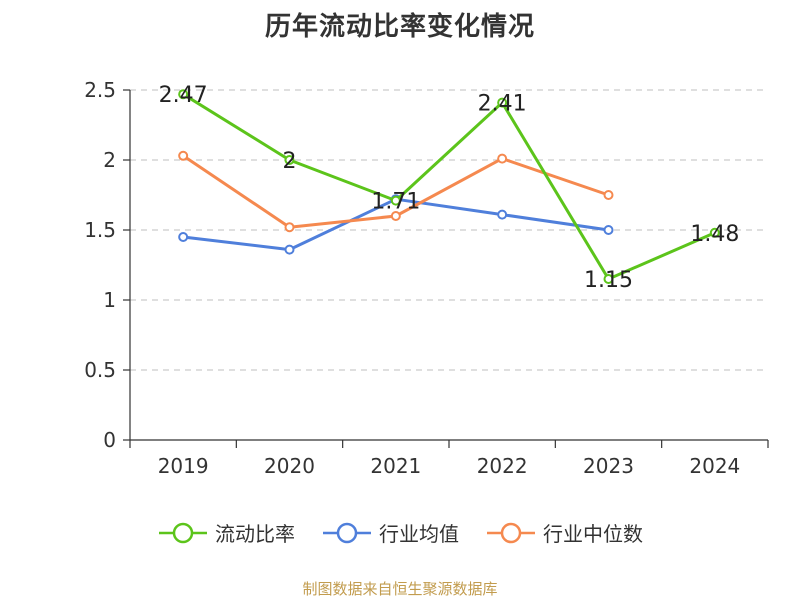 The image size is (800, 600). Describe the element at coordinates (109, 300) in the screenshot. I see `y-tick-label: 1` at that location.